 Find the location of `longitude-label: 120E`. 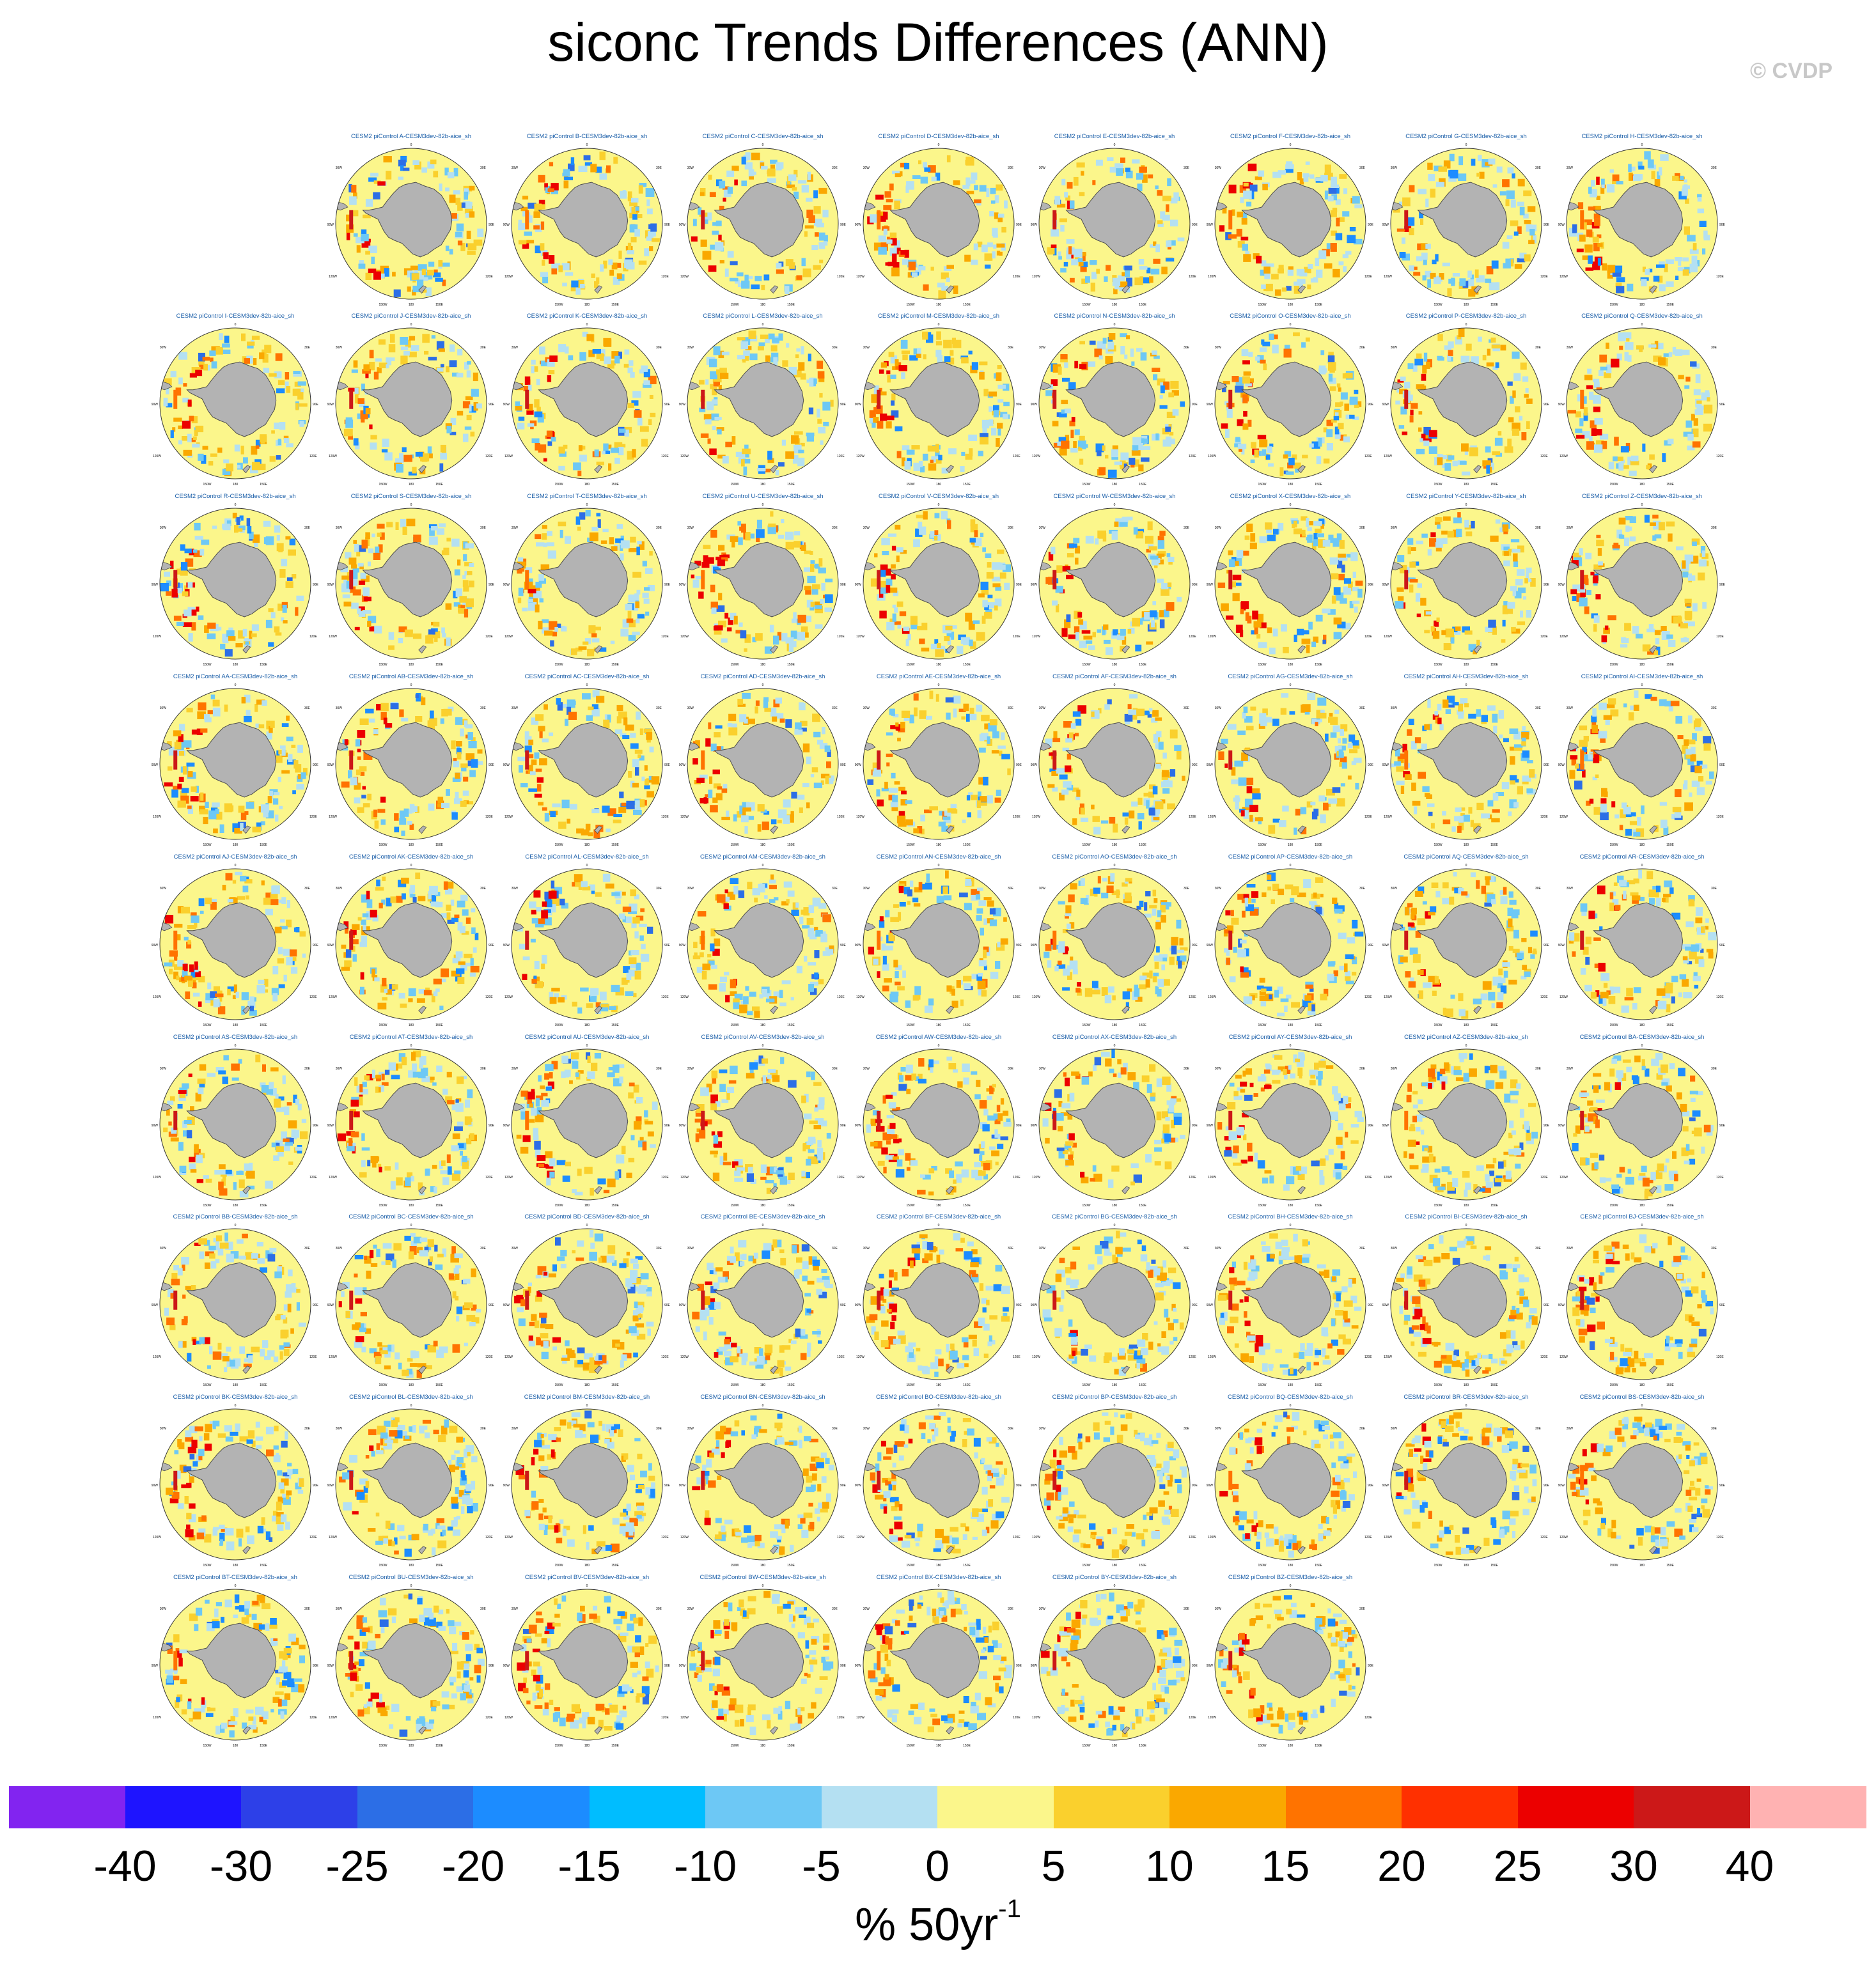

longitude-label: 120E is located at coordinates (1017, 277).